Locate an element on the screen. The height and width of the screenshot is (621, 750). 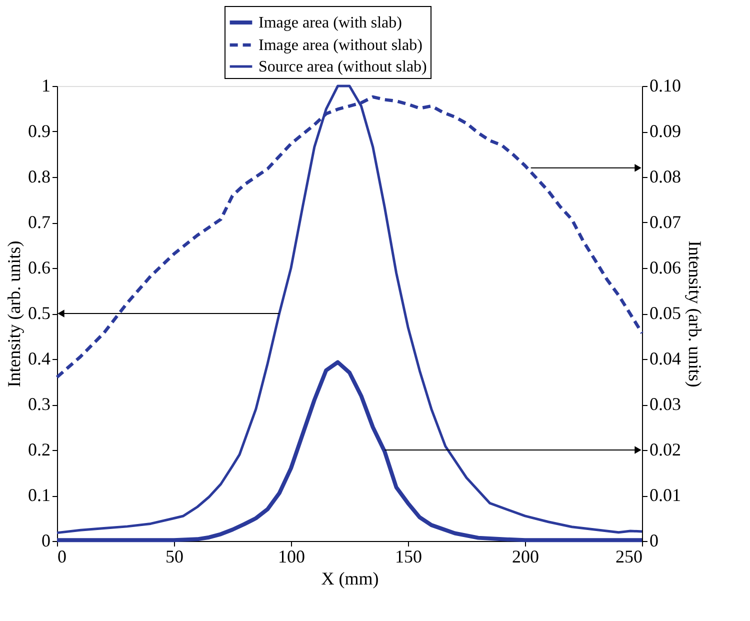
y2-tick-label: 0.09 is located at coordinates (665, 131).